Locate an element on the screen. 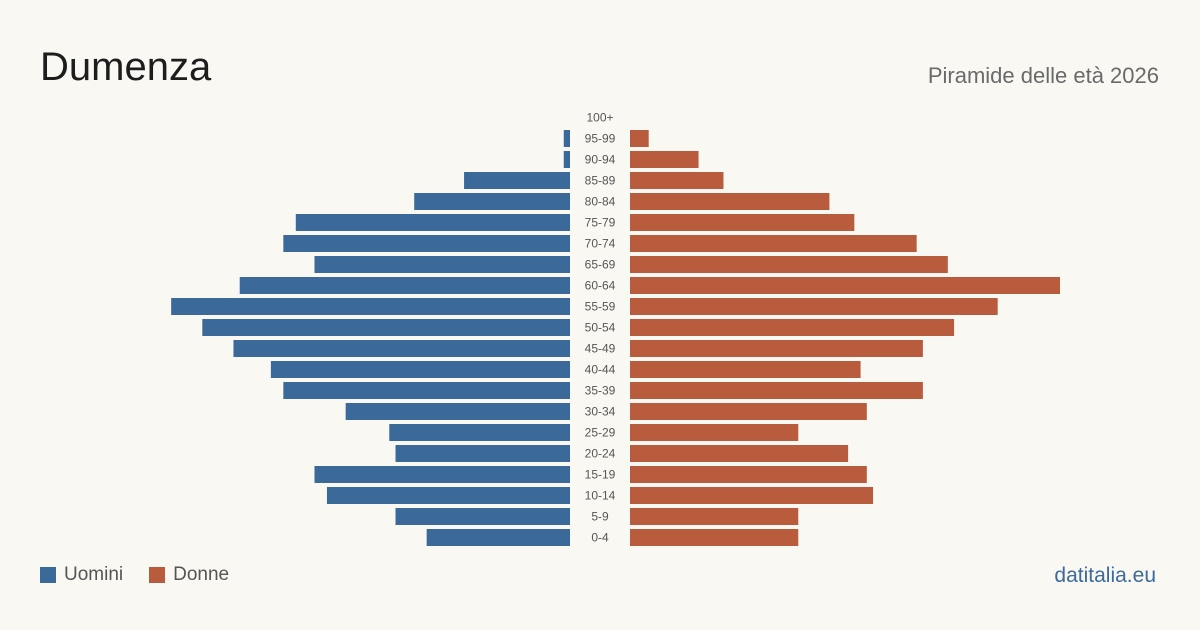  page-title: Dumenza is located at coordinates (126, 67).